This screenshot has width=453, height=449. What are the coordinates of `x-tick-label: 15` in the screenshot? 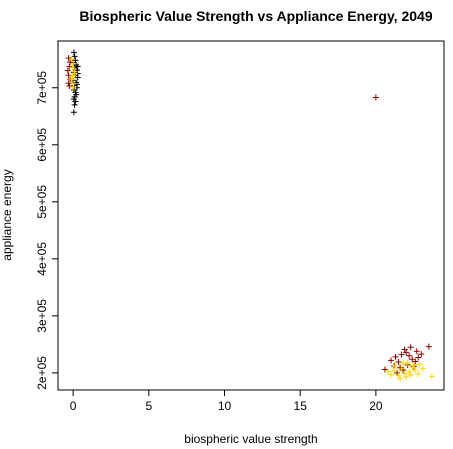 It's located at (301, 406).